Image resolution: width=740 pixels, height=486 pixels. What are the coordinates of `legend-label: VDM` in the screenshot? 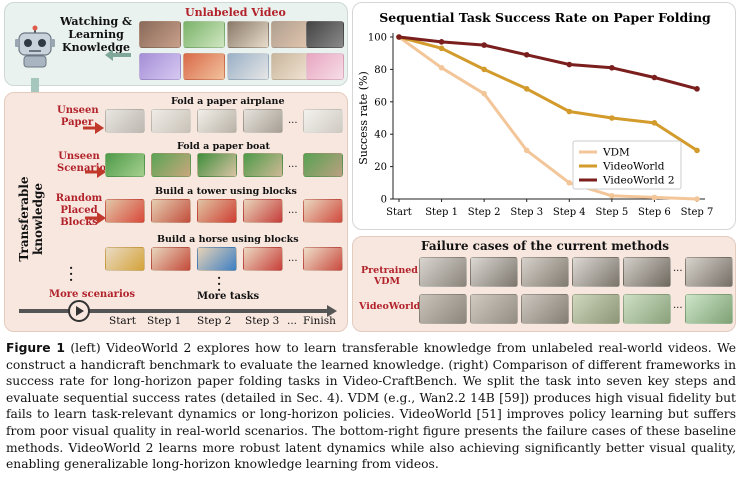 It's located at (616, 153).